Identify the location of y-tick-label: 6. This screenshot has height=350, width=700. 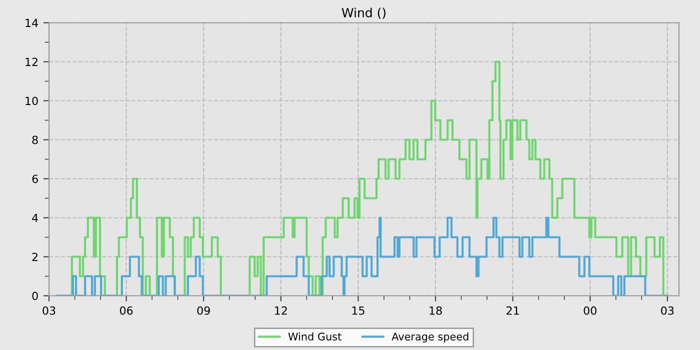
(35, 179).